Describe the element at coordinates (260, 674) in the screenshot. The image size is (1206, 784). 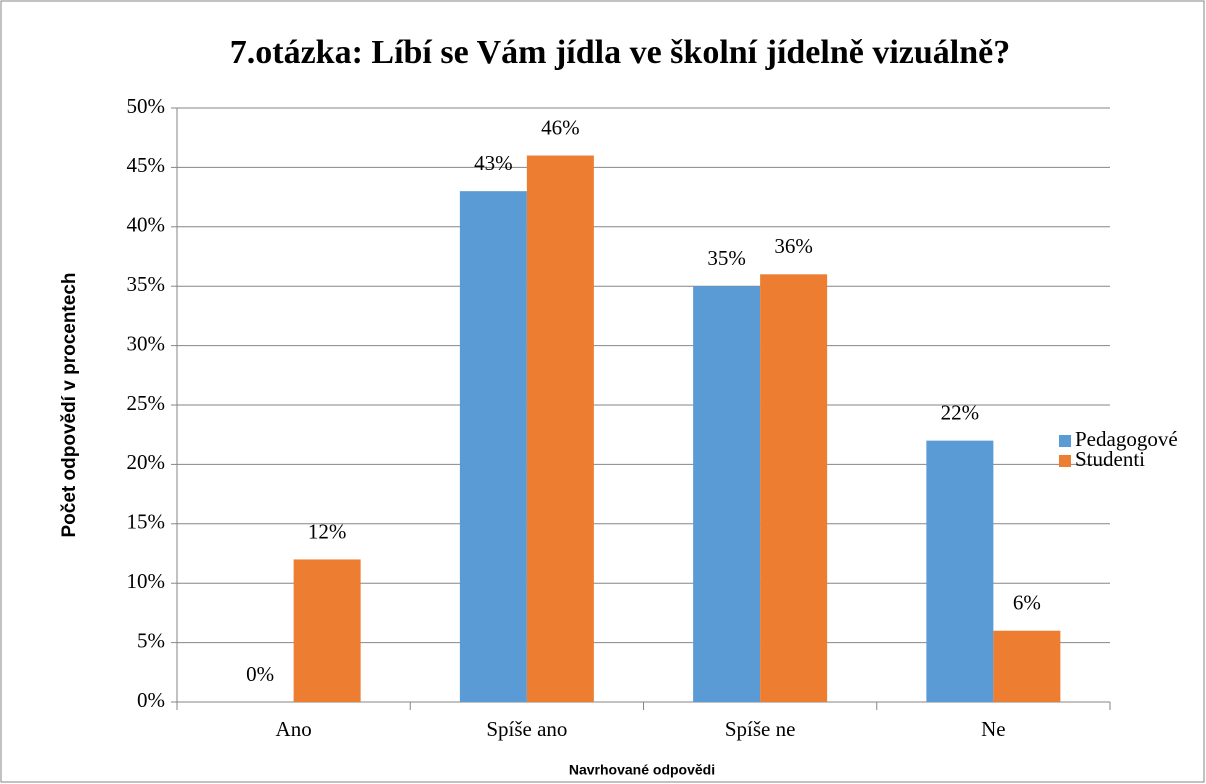
I see `data-label: 0%` at that location.